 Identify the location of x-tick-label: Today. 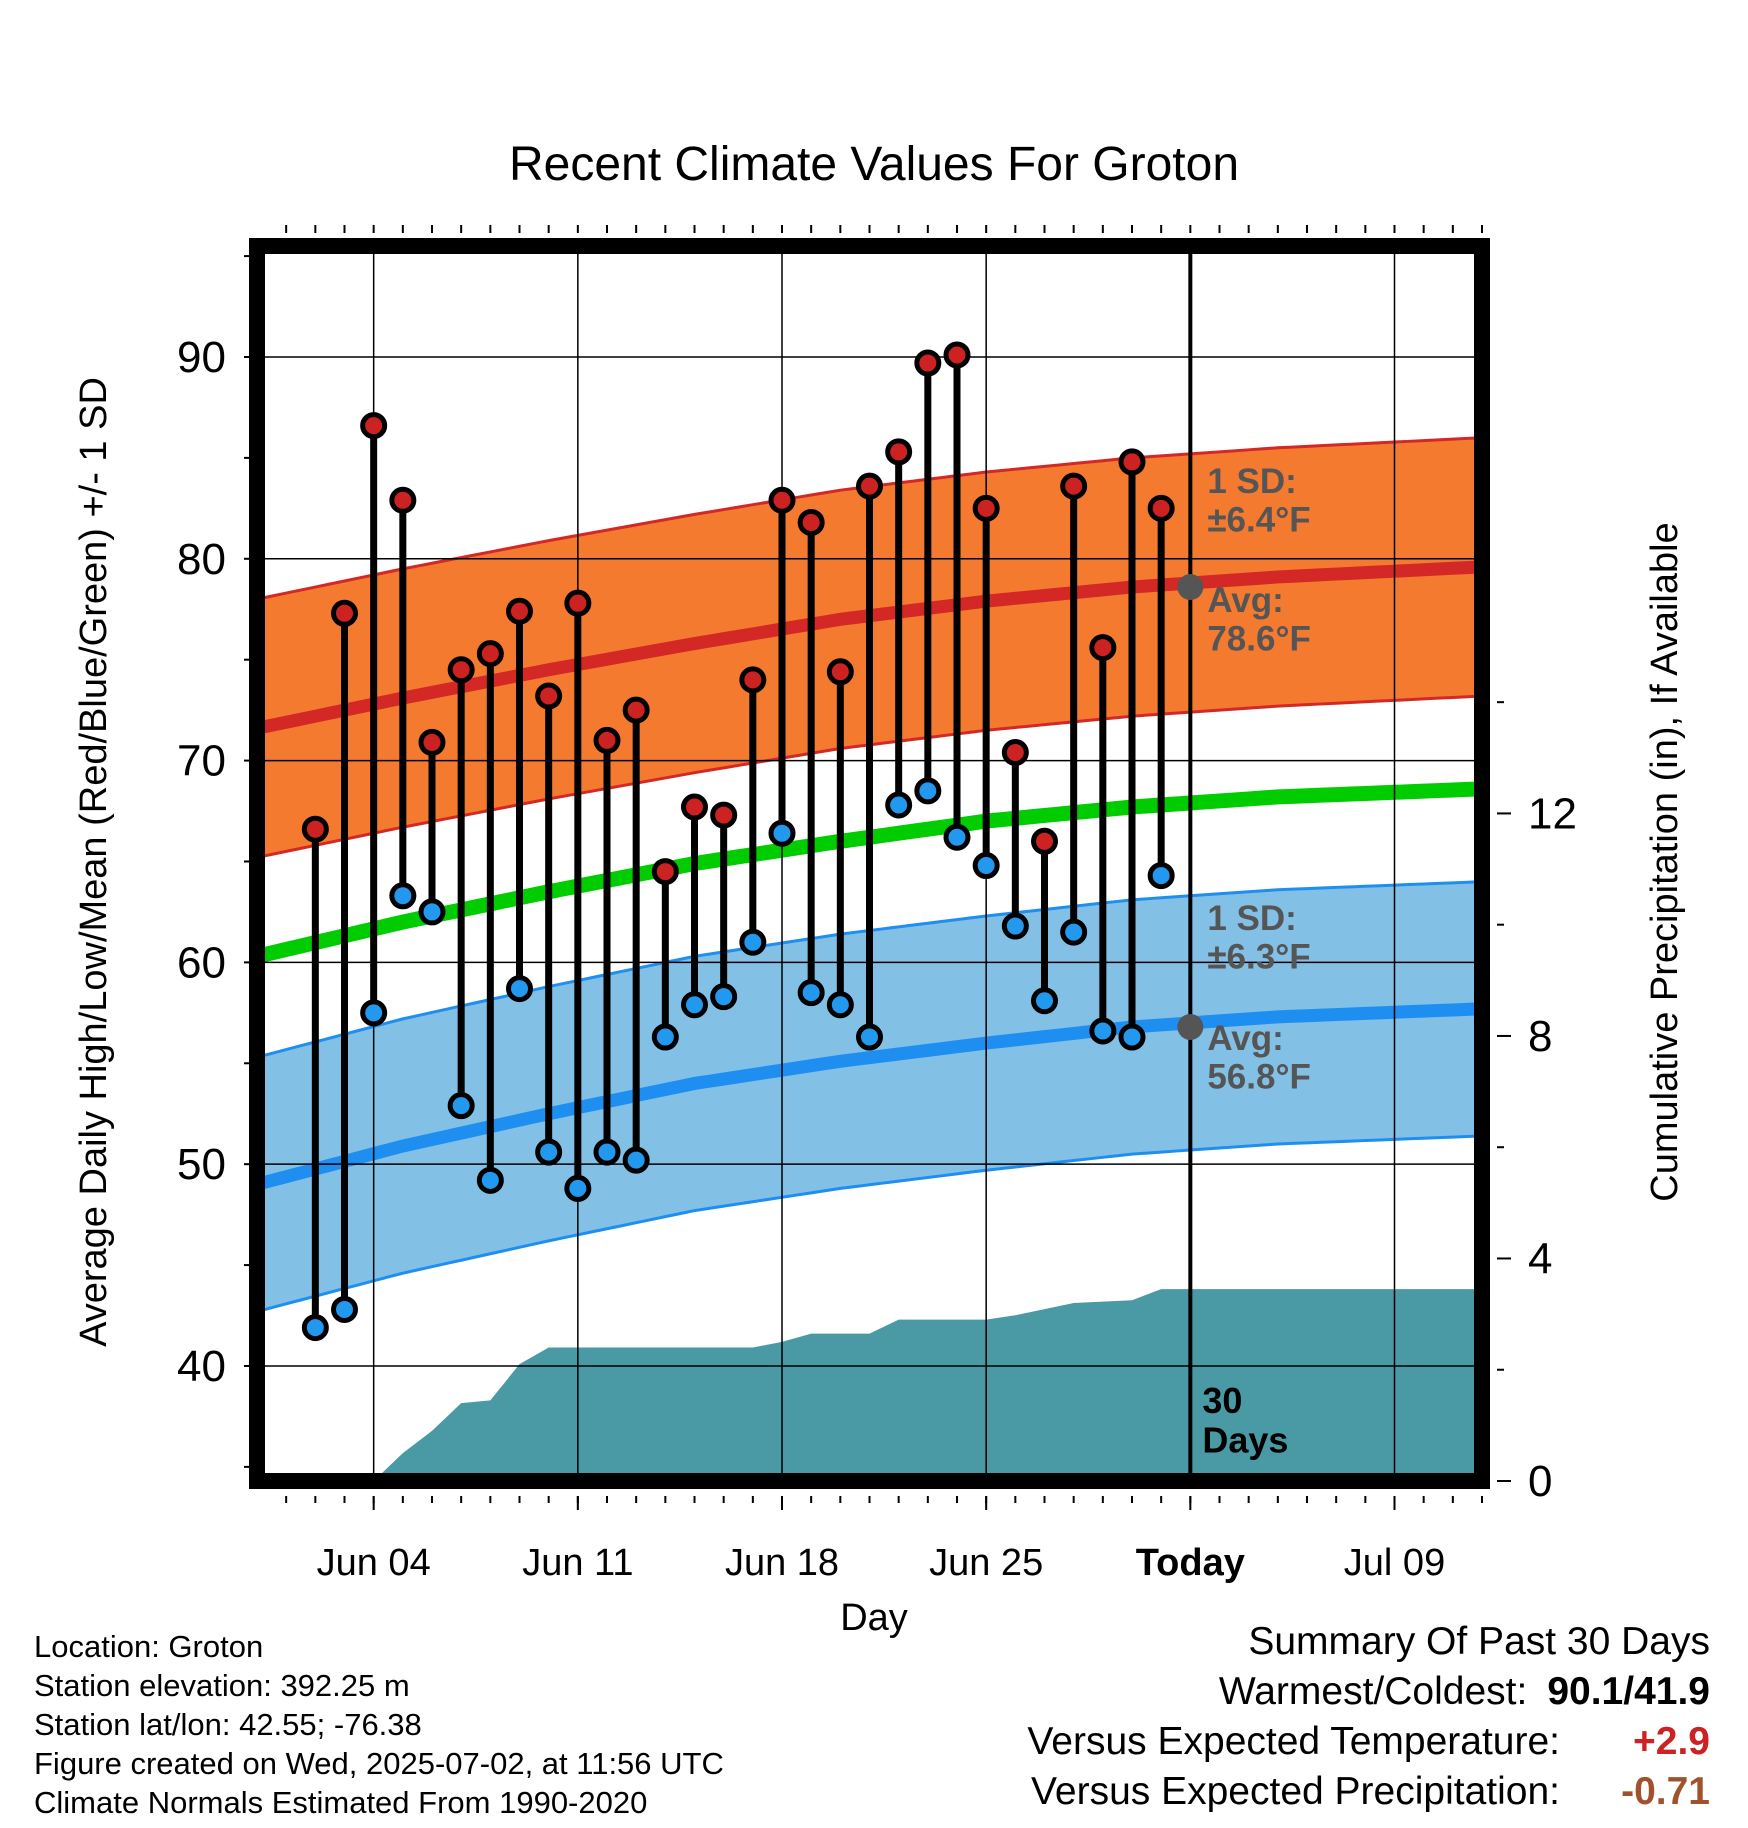
(1190, 1563).